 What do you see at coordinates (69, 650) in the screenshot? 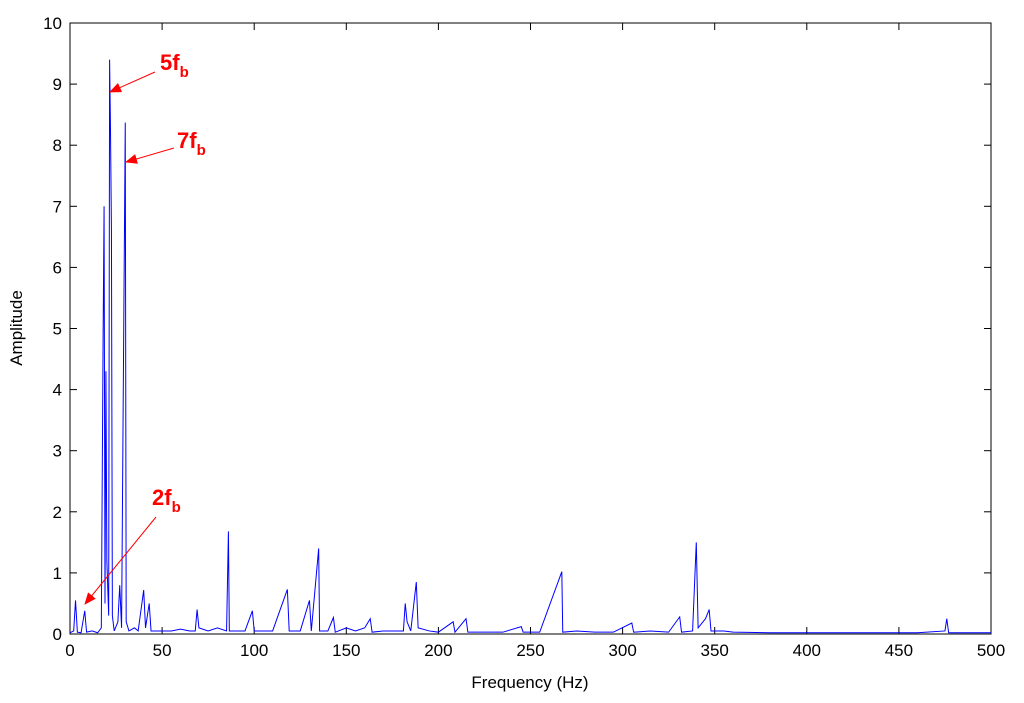
I see `x-tick-label: 0` at bounding box center [69, 650].